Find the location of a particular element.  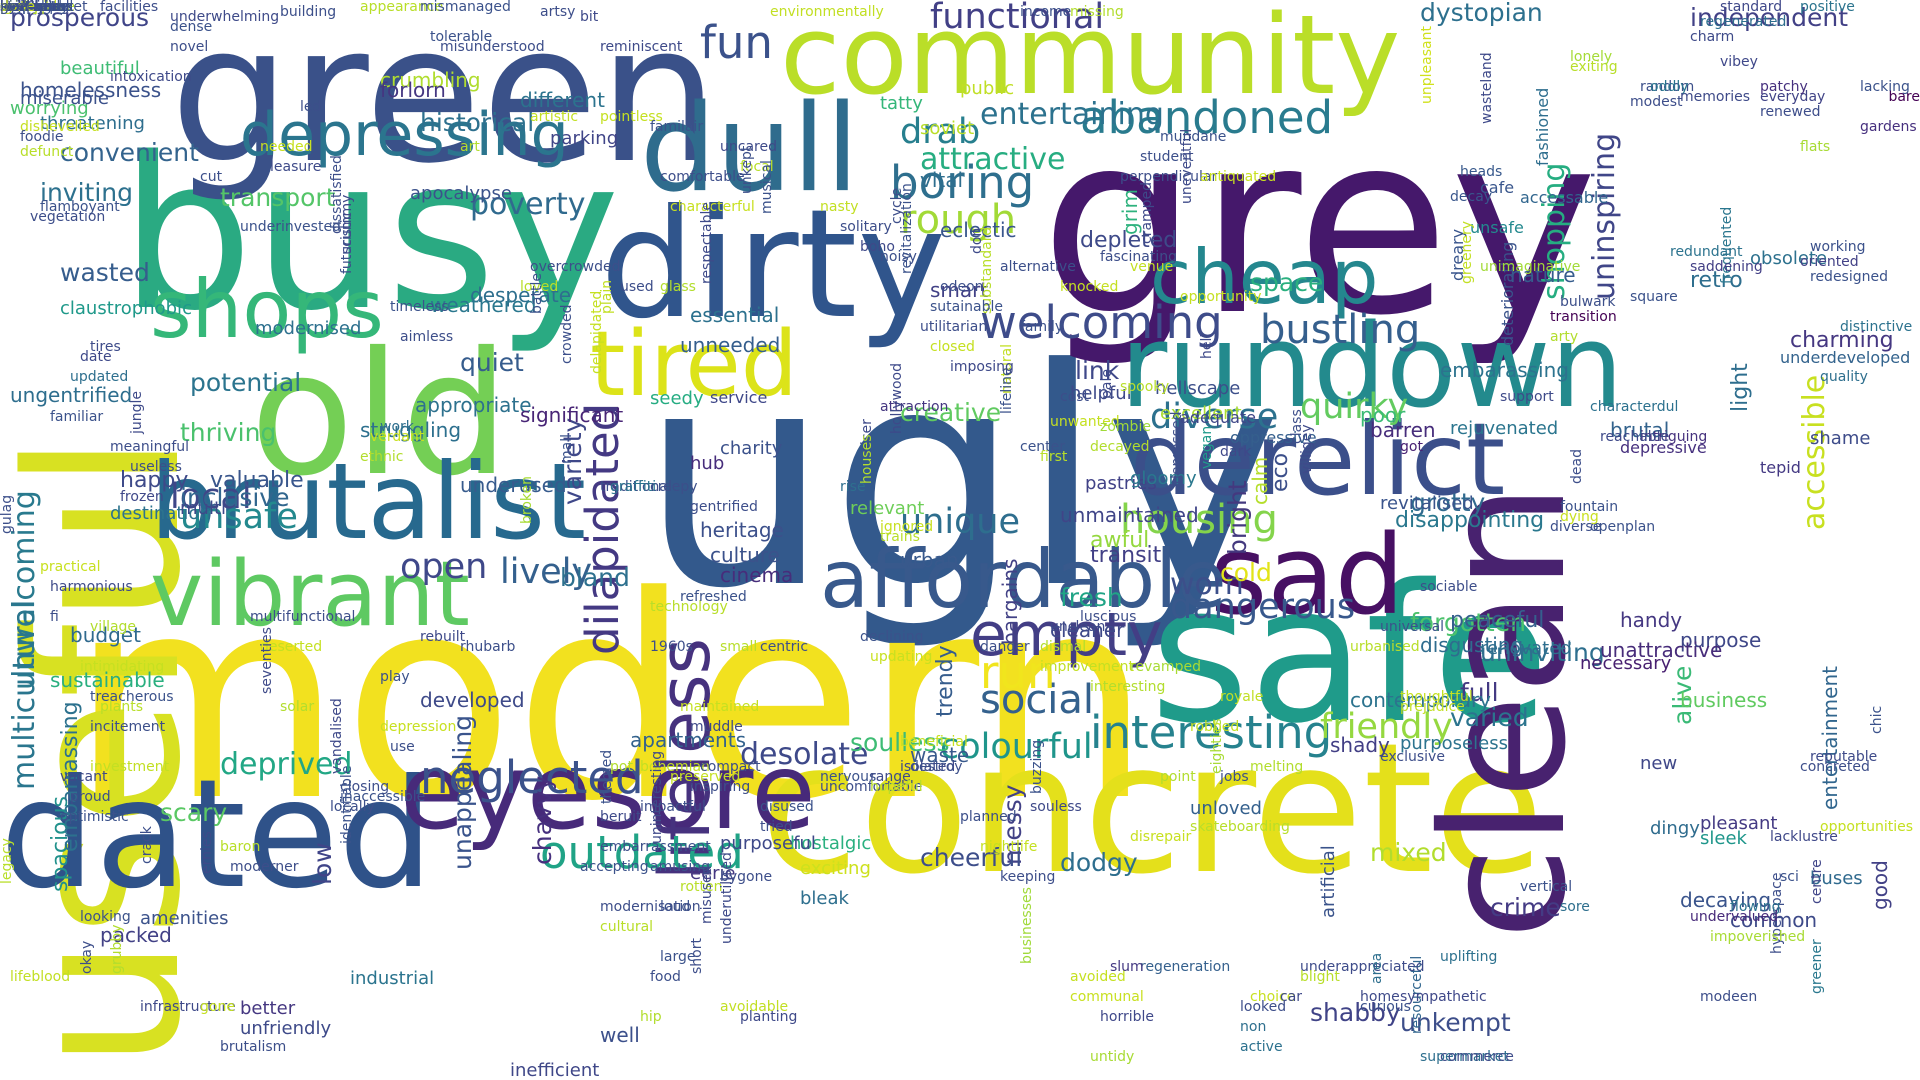

cloud-word: industrial is located at coordinates (392, 978).